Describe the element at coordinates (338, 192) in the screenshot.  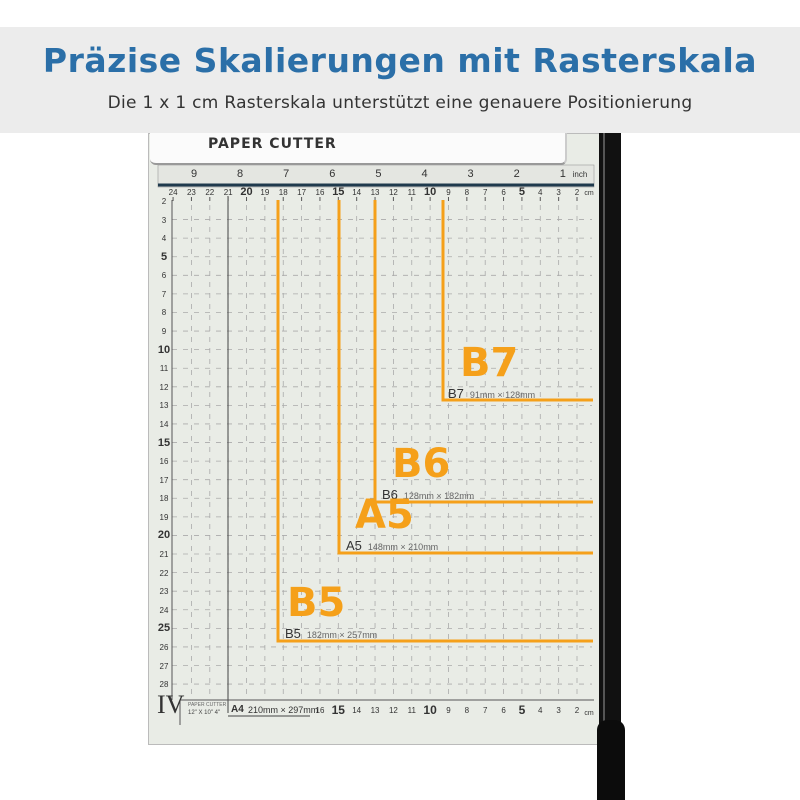
I see `cm-tick-label-top: 15` at that location.